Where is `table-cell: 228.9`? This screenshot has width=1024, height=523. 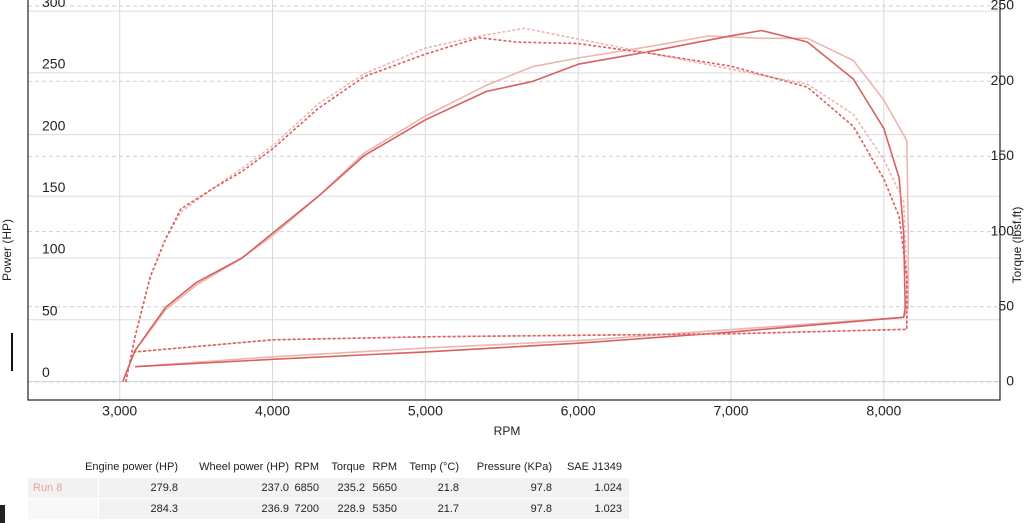
table-cell: 228.9 is located at coordinates (351, 509).